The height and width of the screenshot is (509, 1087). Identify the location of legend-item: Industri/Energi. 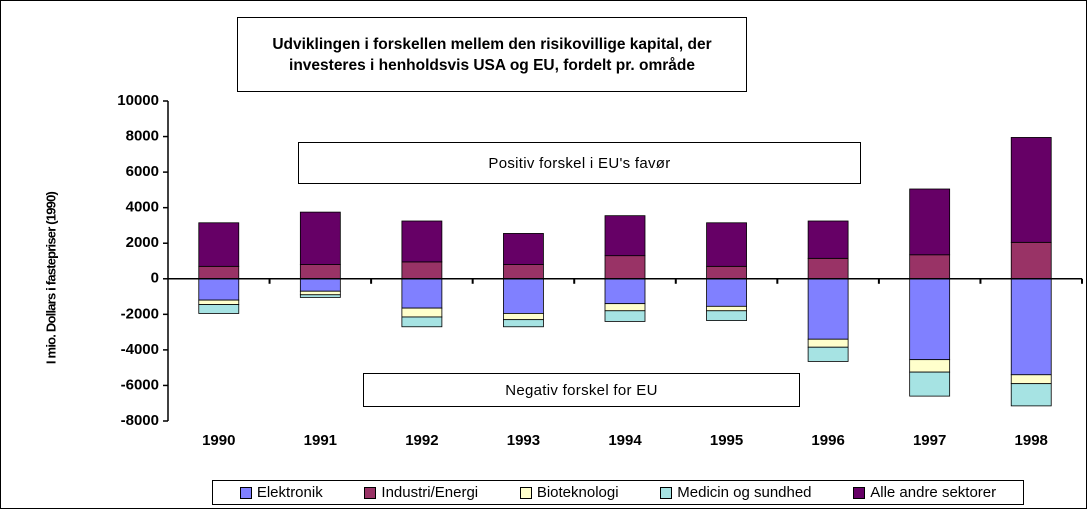
(421, 492).